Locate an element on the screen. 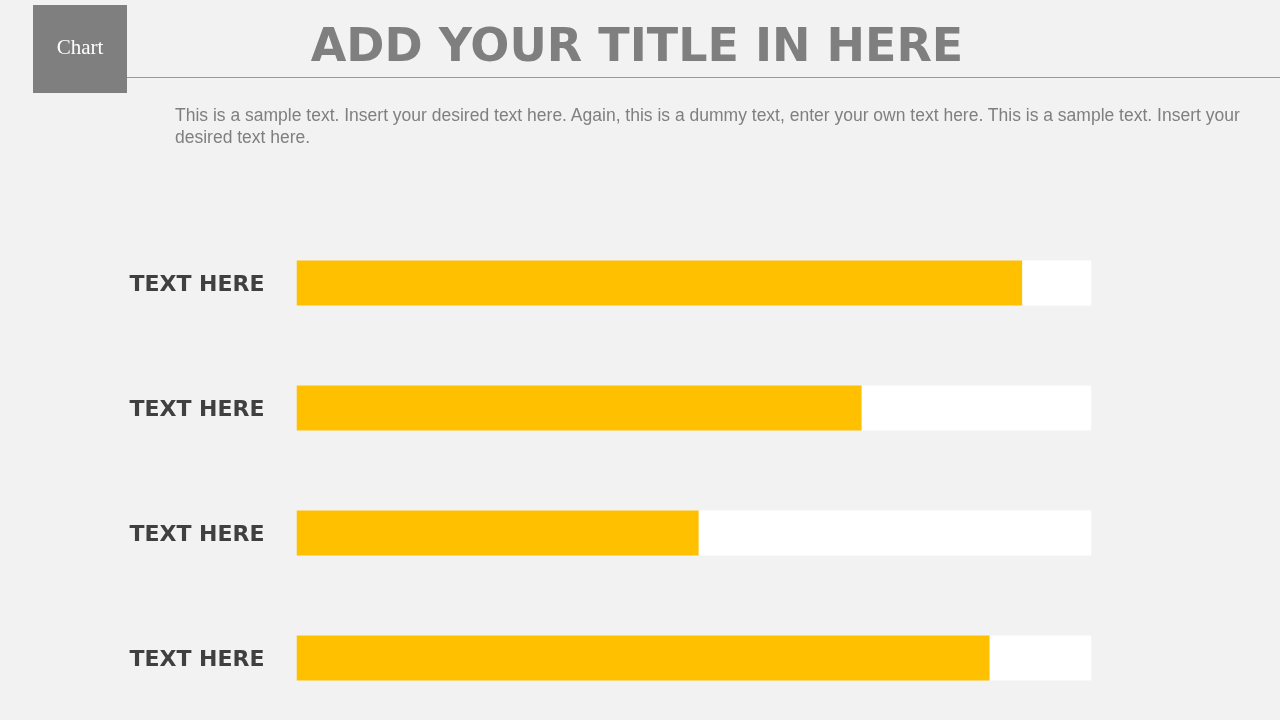  chart-title: ADD YOUR TITLE IN HERE is located at coordinates (637, 45).